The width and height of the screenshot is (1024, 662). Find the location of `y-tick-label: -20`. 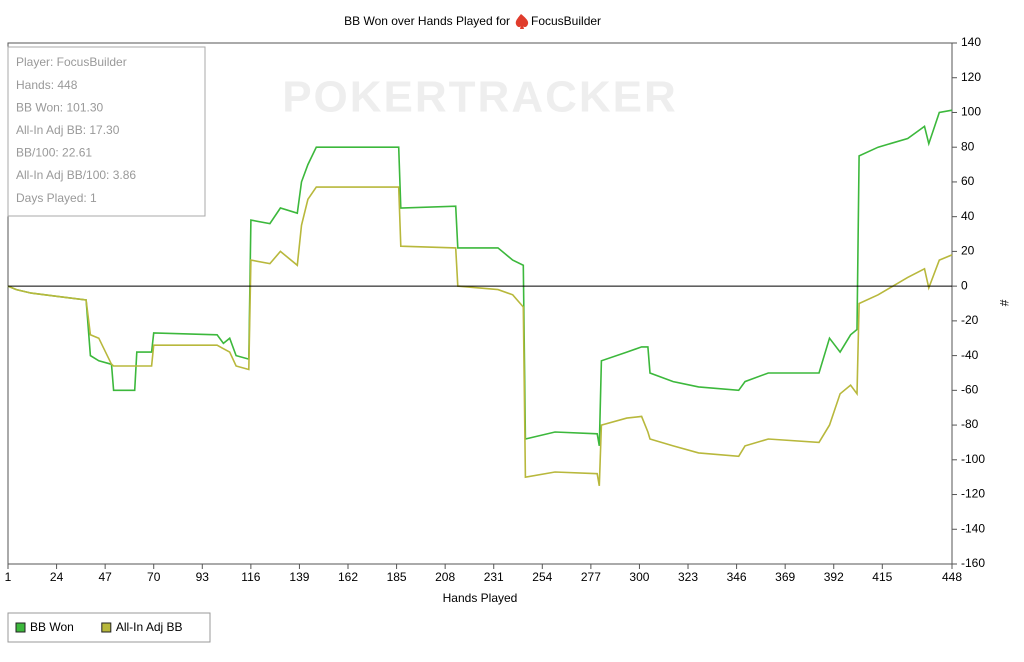

y-tick-label: -20 is located at coordinates (970, 320).